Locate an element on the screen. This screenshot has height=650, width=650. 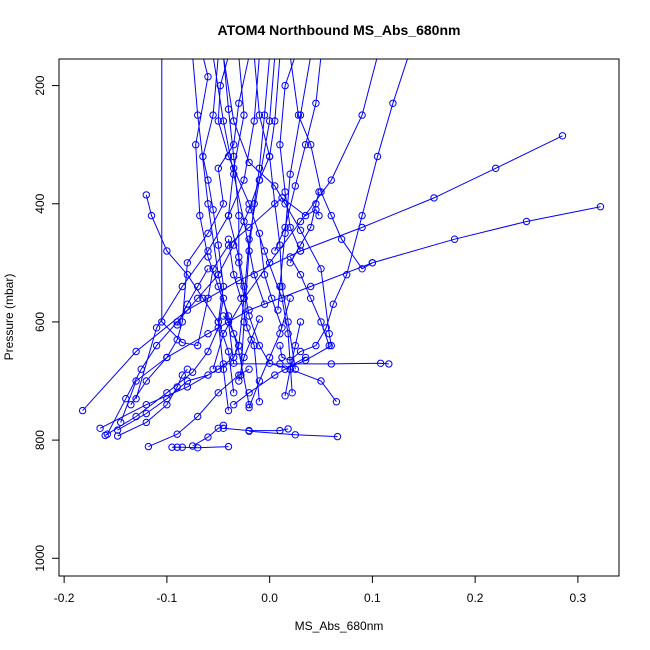
y-tick-label: 400 is located at coordinates (40, 203).